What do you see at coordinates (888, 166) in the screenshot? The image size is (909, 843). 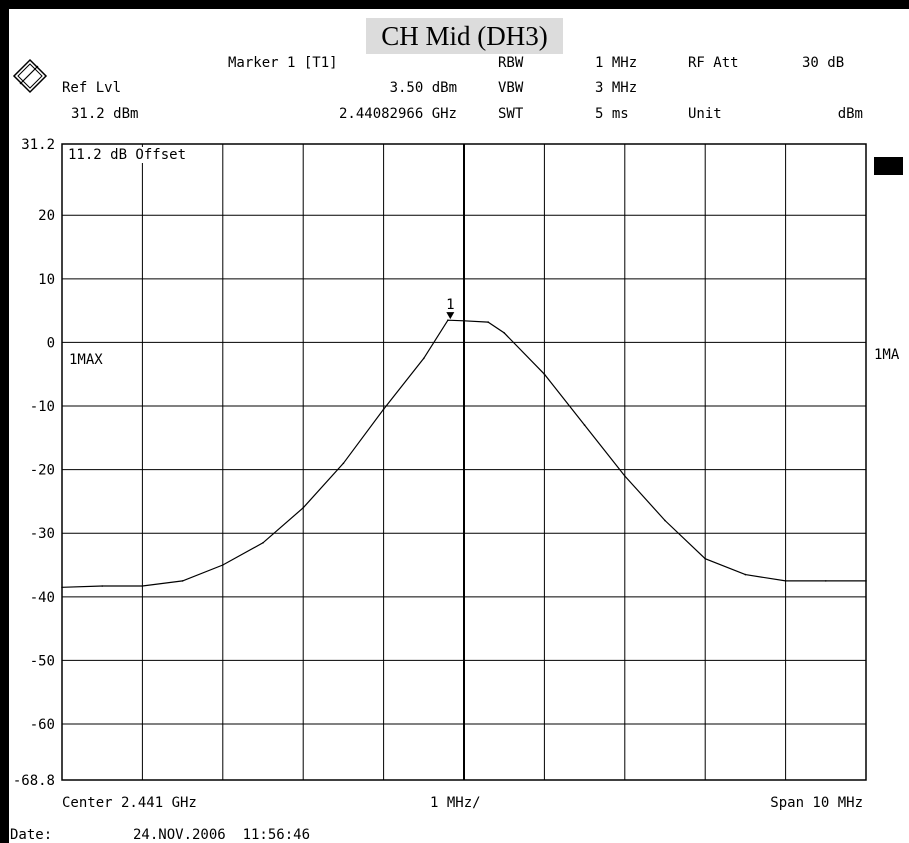 I see `screen-side-marker` at bounding box center [888, 166].